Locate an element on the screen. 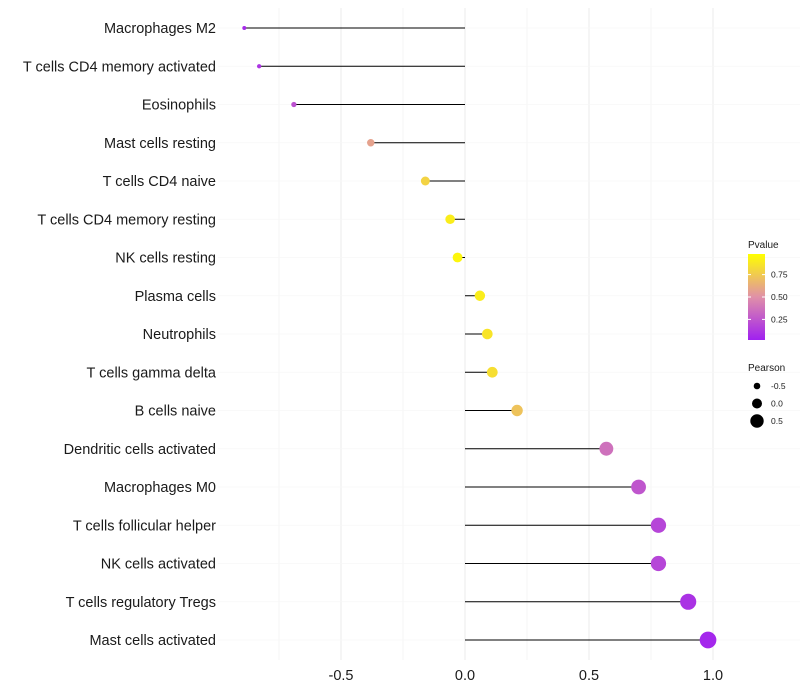 The width and height of the screenshot is (800, 700). category-label: T cells gamma delta is located at coordinates (152, 373).